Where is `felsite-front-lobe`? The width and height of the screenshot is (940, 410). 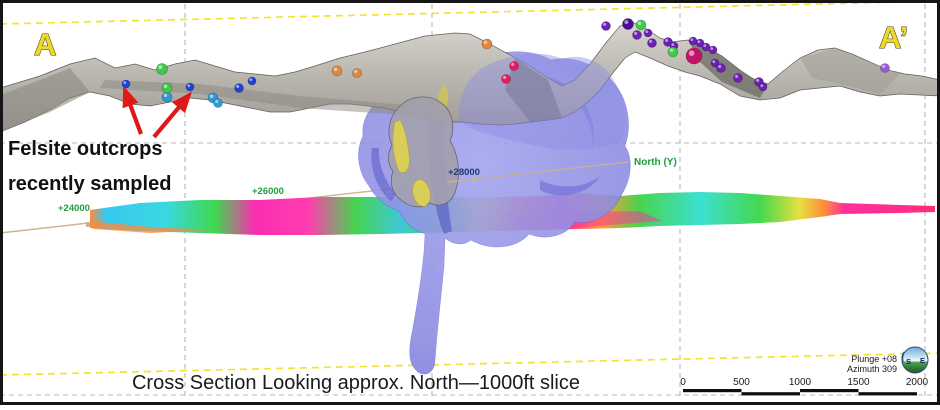 felsite-front-lobe is located at coordinates (542, 101).